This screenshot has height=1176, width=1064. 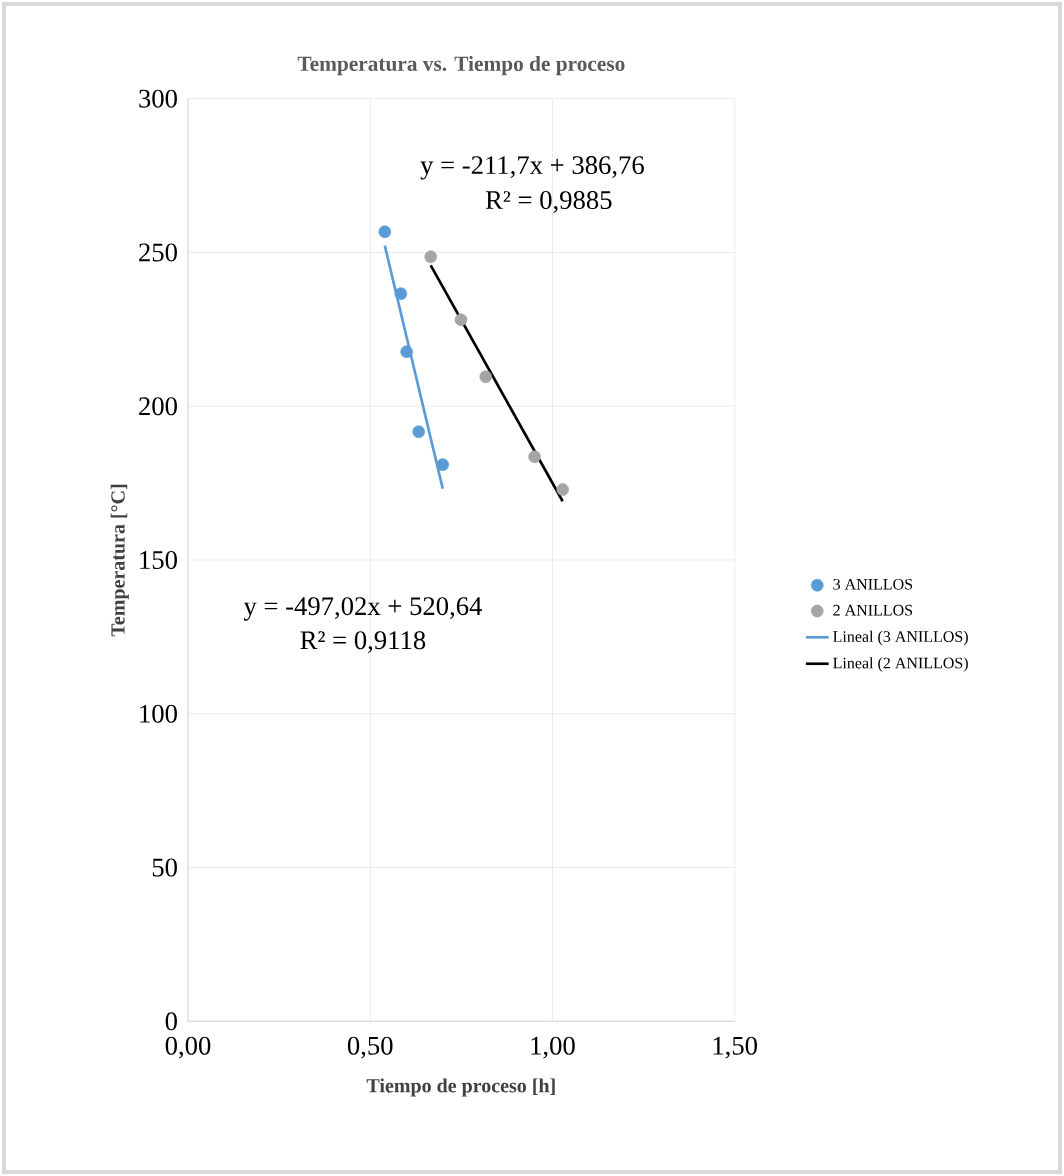 What do you see at coordinates (171, 1021) in the screenshot?
I see `y-tick-label: 0` at bounding box center [171, 1021].